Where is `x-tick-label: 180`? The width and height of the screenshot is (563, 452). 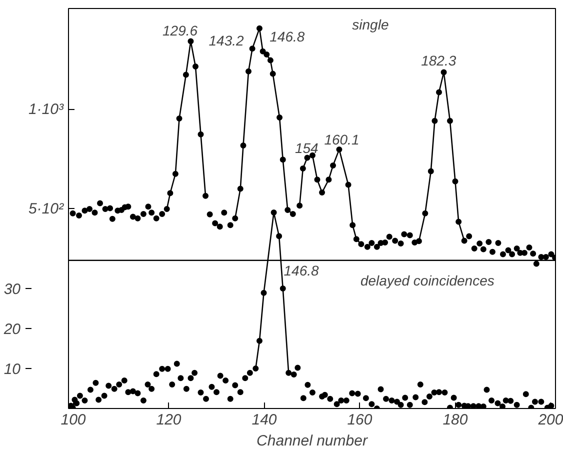 x-tick-label: 180 is located at coordinates (455, 420).